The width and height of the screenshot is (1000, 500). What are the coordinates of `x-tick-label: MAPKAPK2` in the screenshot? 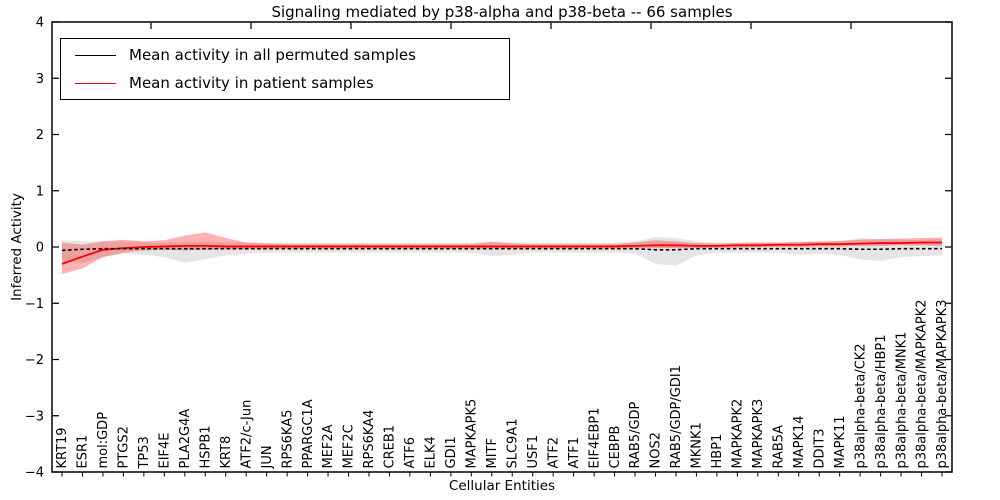 It's located at (738, 434).